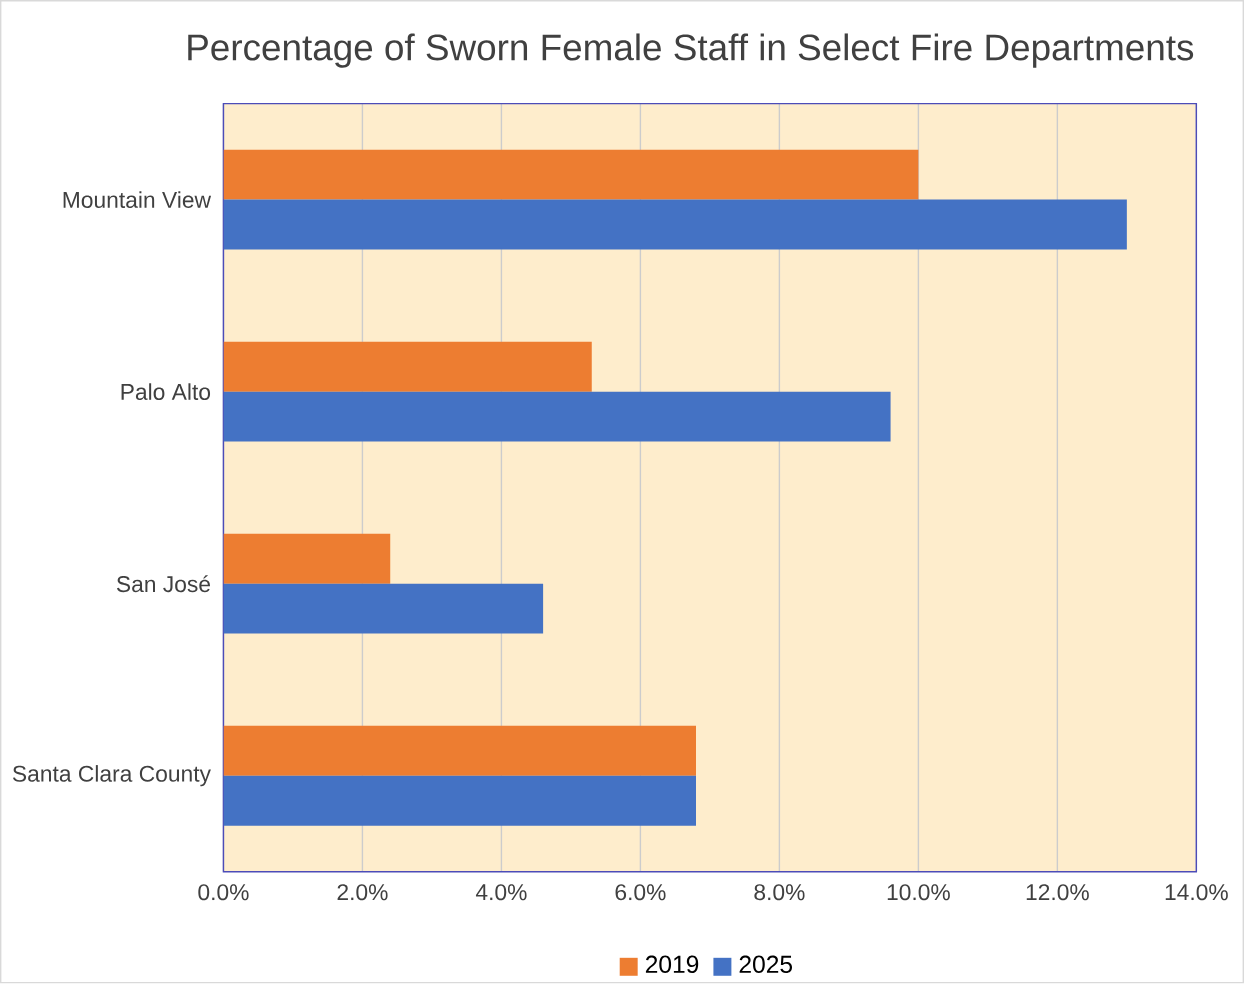 The height and width of the screenshot is (992, 1244). Describe the element at coordinates (166, 391) in the screenshot. I see `y-tick-label: Palo Alto` at that location.